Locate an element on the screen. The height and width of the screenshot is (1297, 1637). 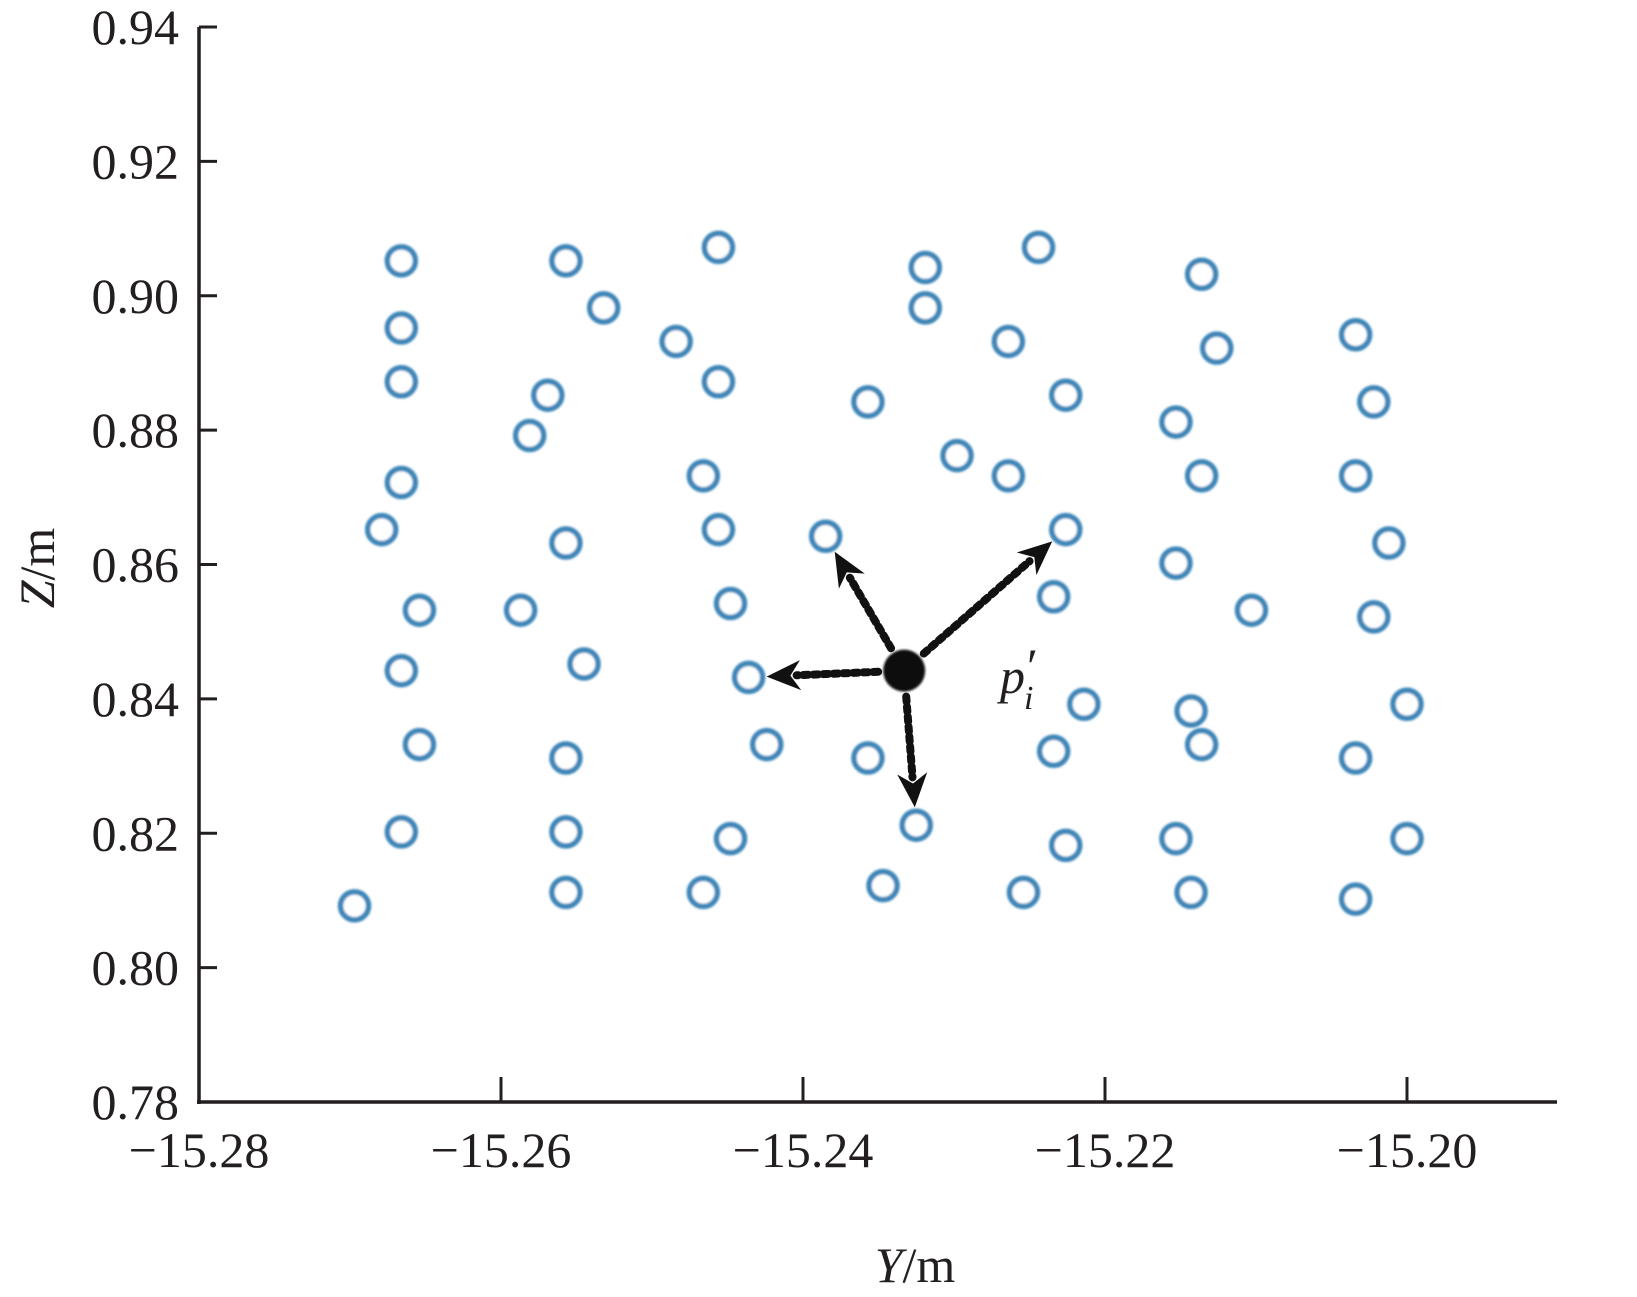
y-axis-label-var: Z is located at coordinates (37, 593).